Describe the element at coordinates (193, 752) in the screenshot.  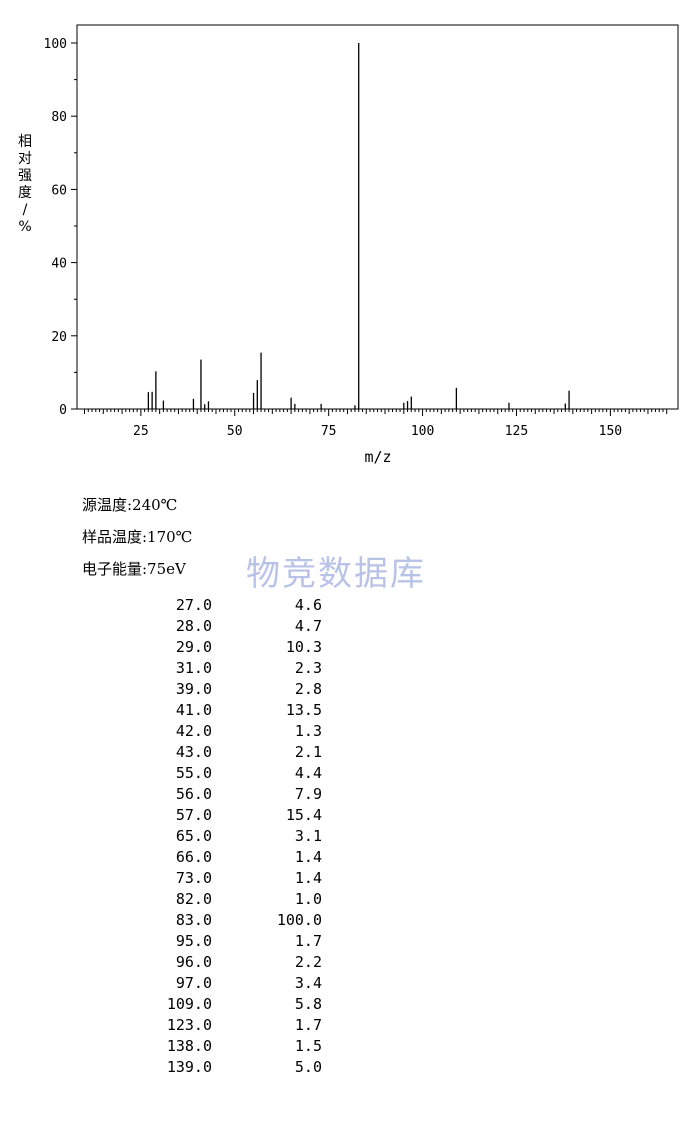
I see `mz-value: 43.0` at that location.